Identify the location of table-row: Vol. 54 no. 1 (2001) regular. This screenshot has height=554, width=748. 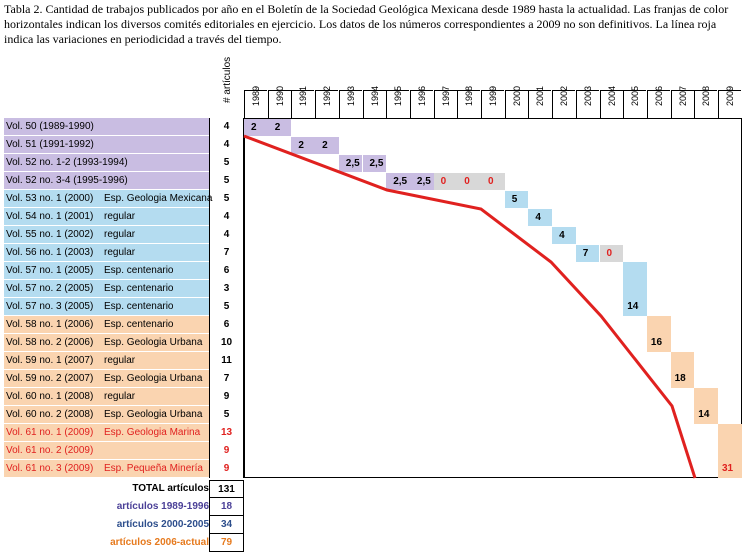
(106, 217).